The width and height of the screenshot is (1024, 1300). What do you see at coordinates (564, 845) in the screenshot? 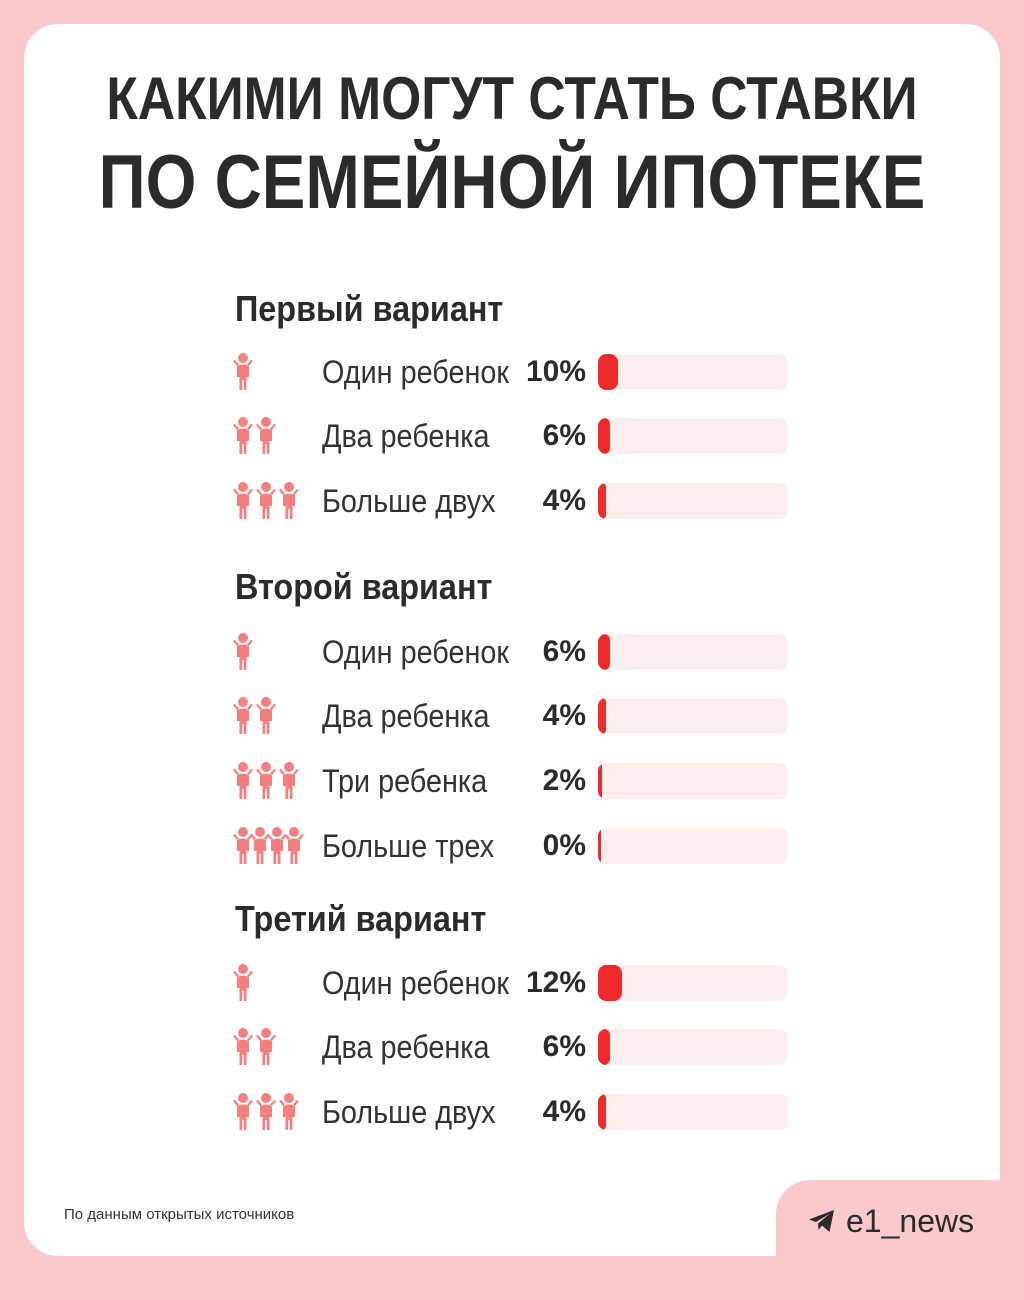
I see `data-label: 0%` at bounding box center [564, 845].